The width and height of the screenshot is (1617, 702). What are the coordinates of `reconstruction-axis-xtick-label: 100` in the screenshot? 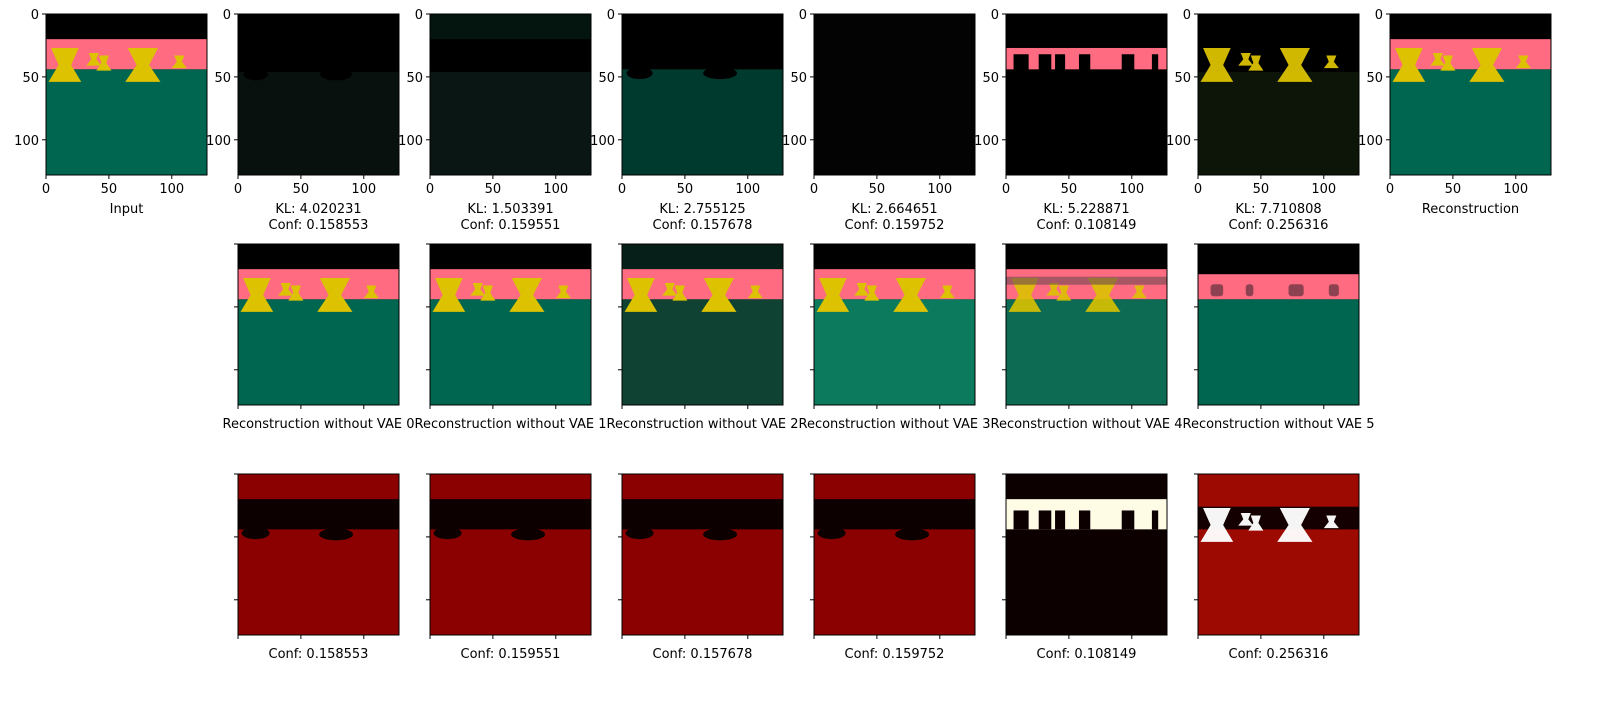 It's located at (1515, 189).